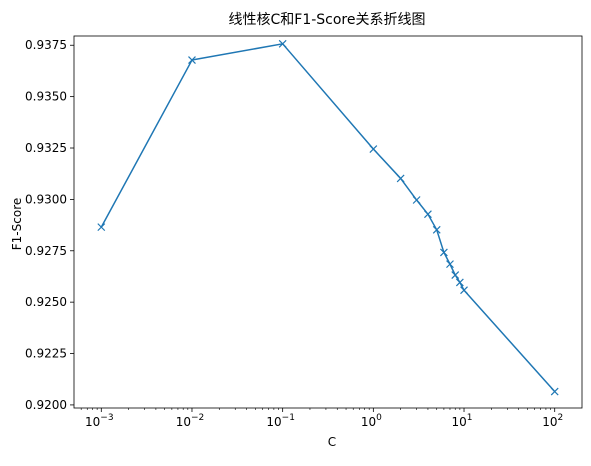 The image size is (591, 466). I want to click on y-axis-label: F1-Score, so click(17, 224).